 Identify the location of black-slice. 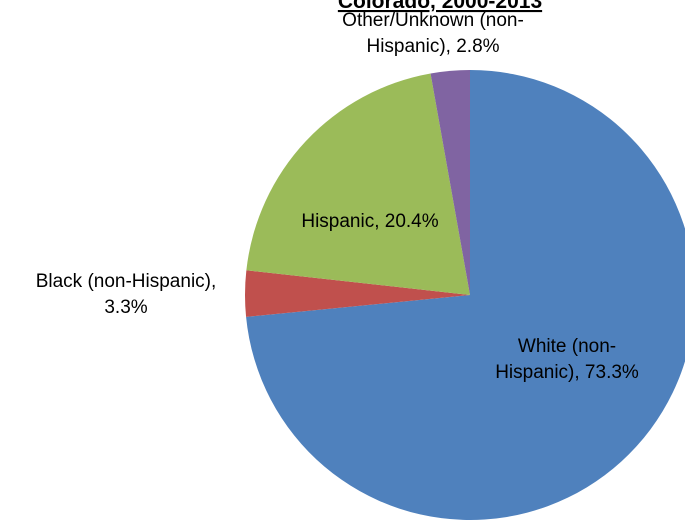
(357, 293).